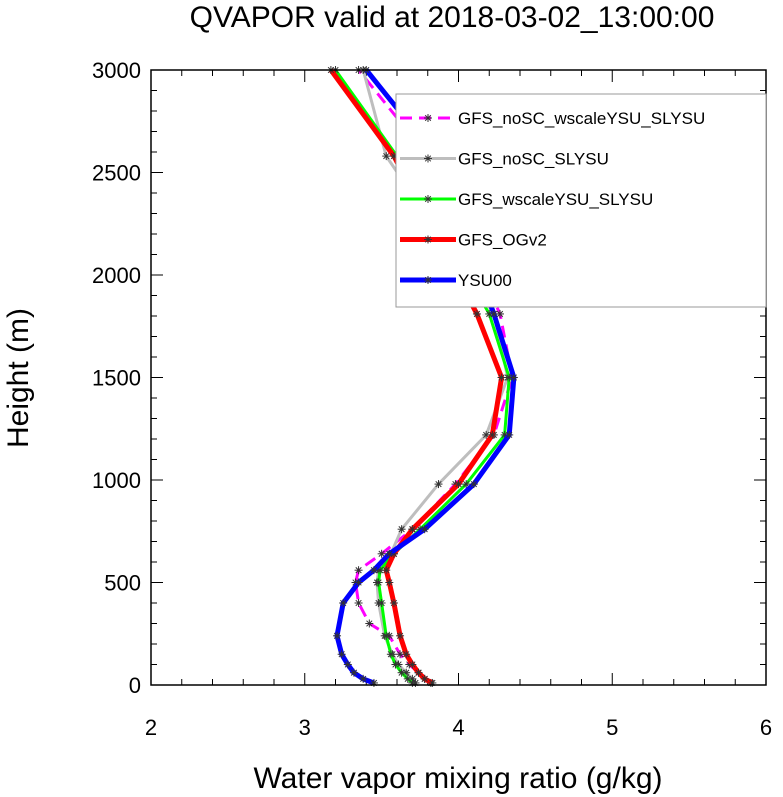 This screenshot has height=797, width=783. Describe the element at coordinates (612, 727) in the screenshot. I see `x-tick-label: 5` at that location.